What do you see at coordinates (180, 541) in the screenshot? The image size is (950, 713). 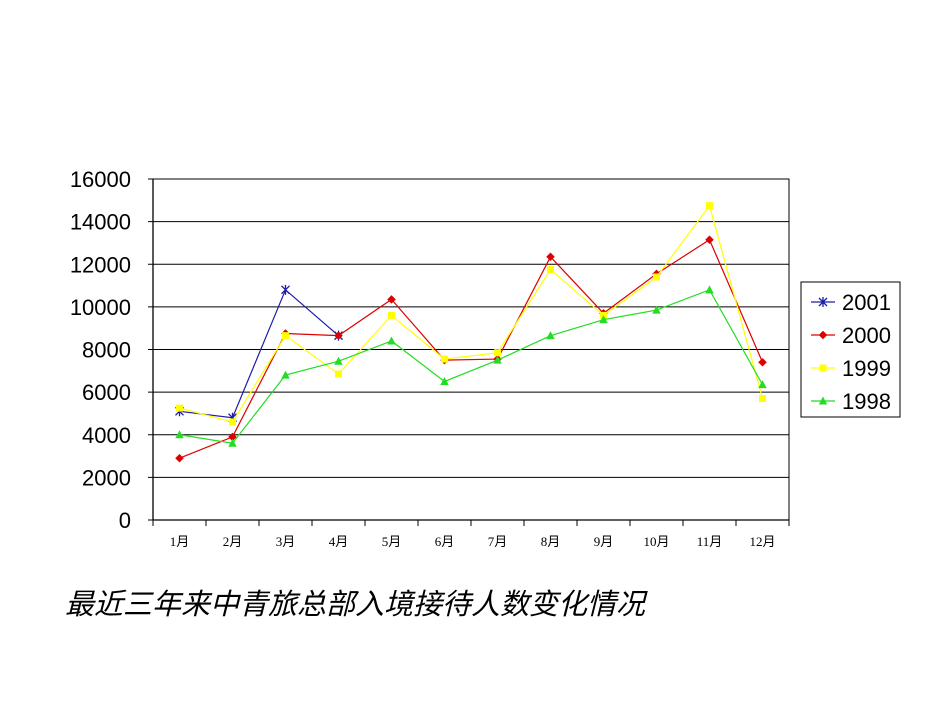 I see `x-tick-label: 1月` at bounding box center [180, 541].